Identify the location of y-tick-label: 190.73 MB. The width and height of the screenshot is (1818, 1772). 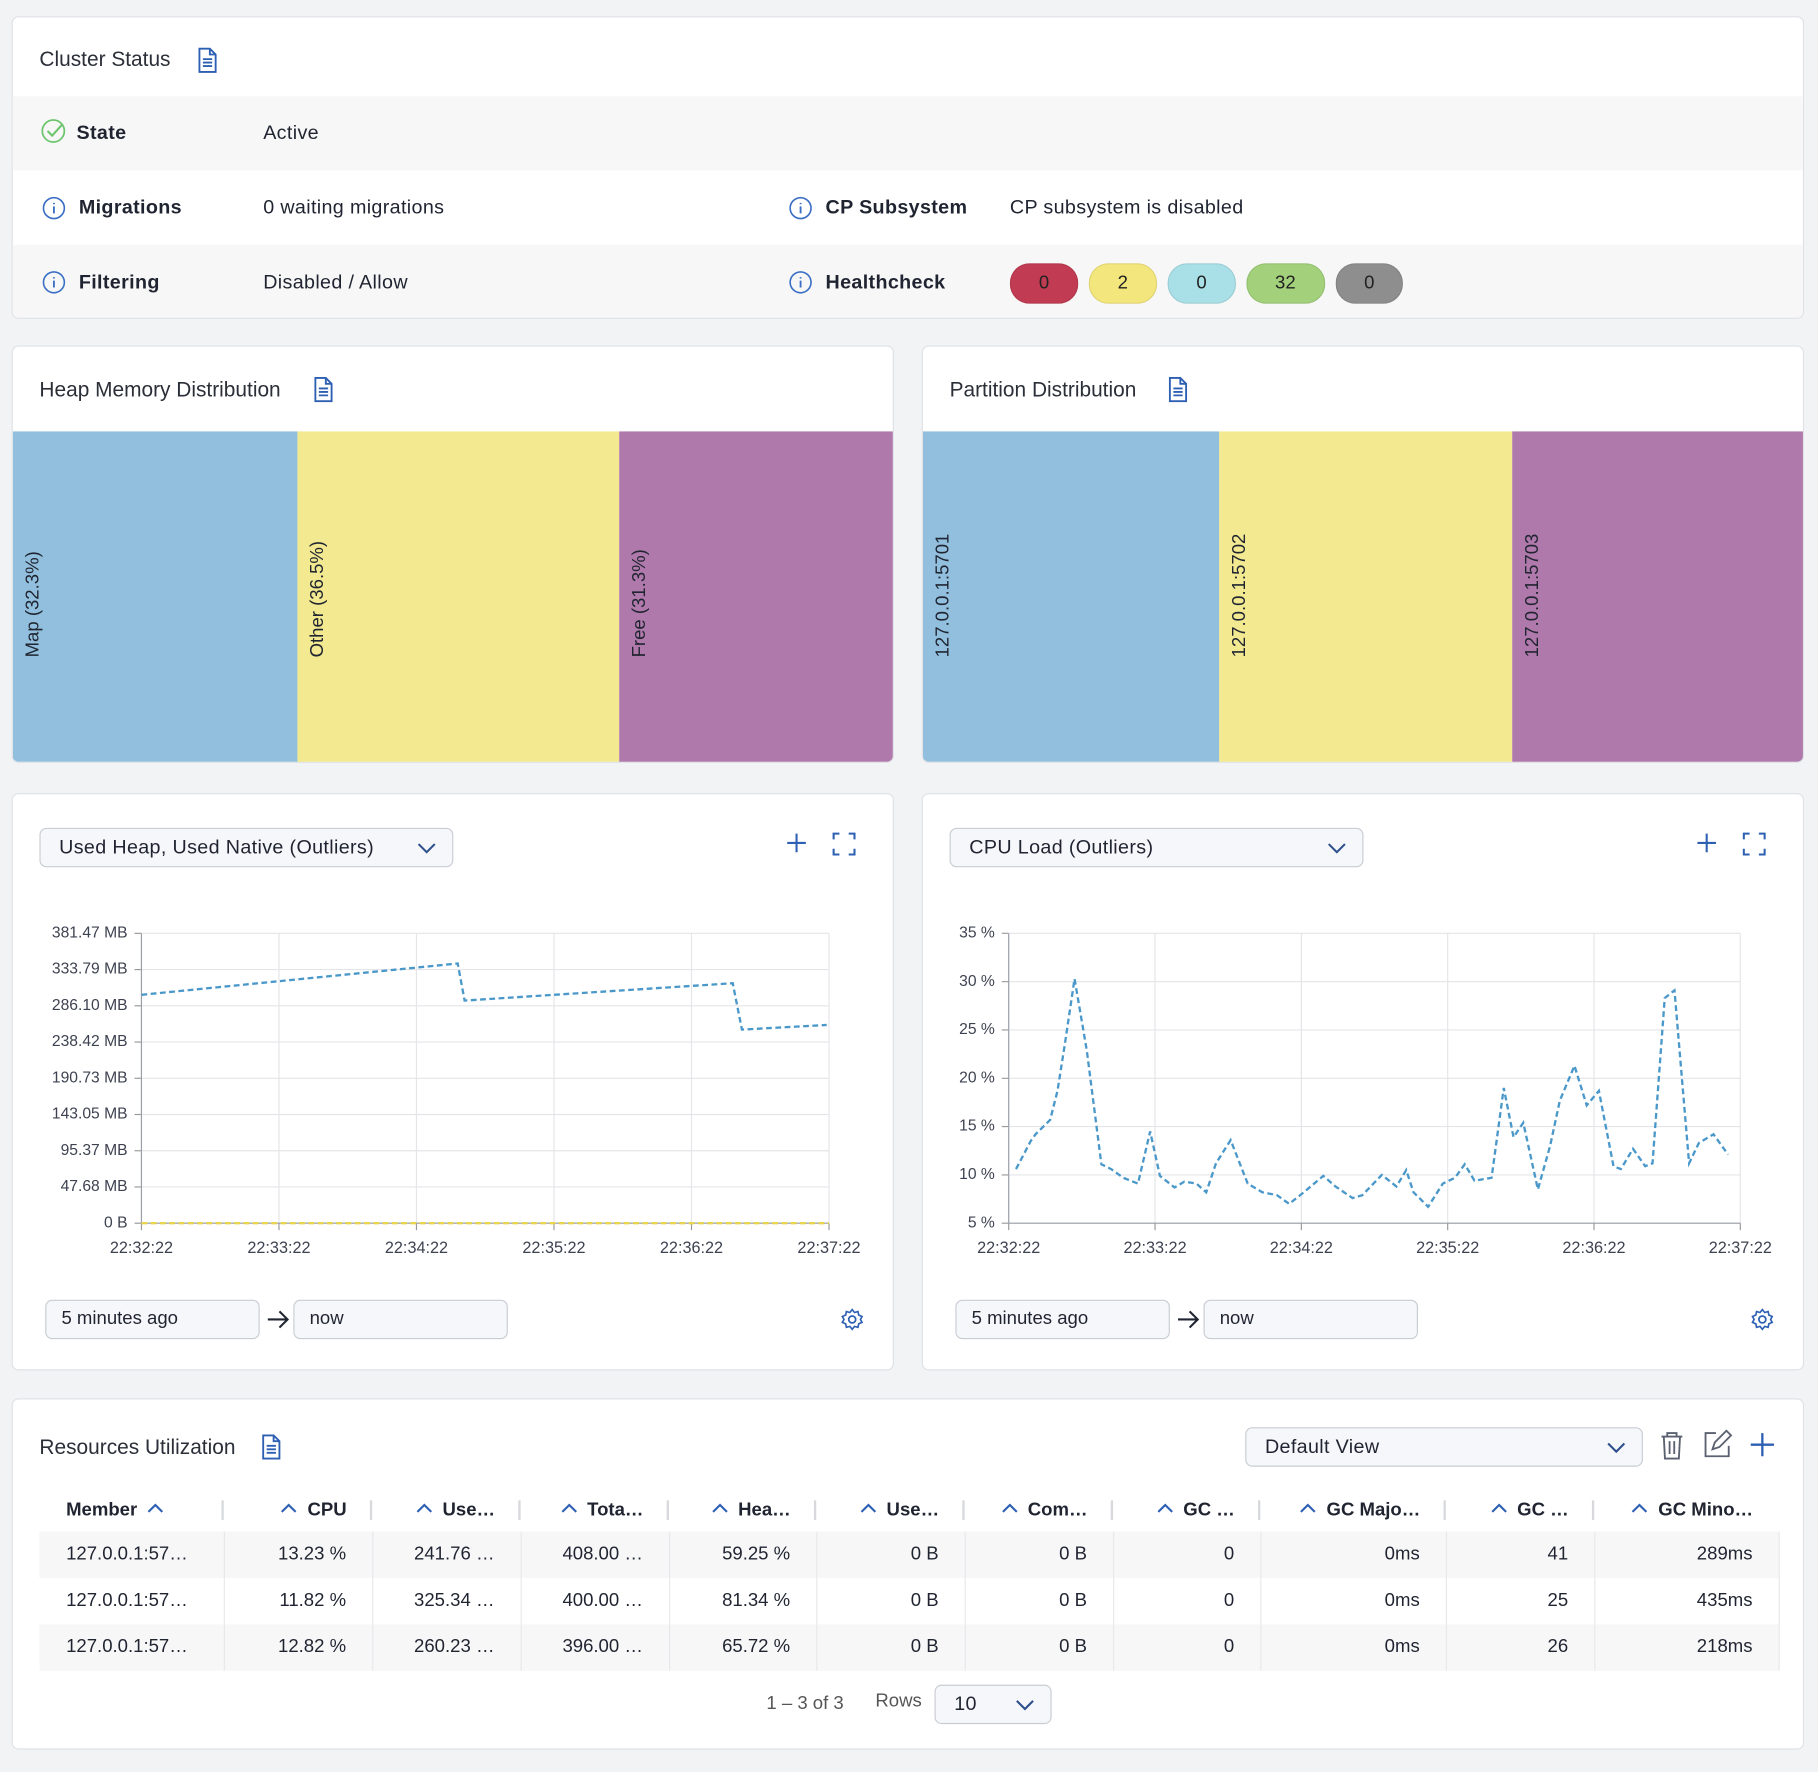
(90, 1077).